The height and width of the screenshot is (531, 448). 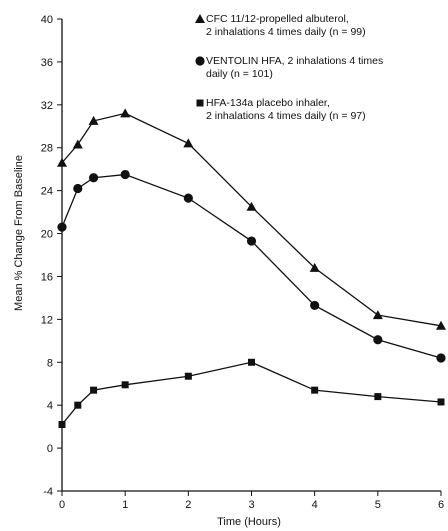 I want to click on y-tick-label: 28, so click(x=47, y=149).